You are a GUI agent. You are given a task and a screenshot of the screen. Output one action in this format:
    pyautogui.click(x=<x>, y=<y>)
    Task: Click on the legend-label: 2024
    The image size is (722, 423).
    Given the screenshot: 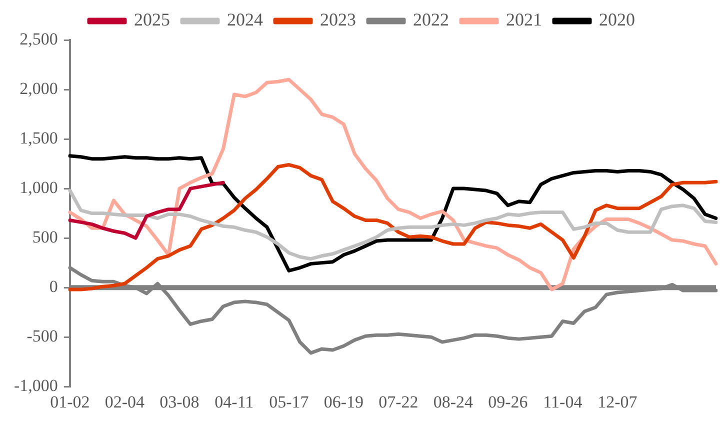 What is the action you would take?
    pyautogui.click(x=245, y=20)
    